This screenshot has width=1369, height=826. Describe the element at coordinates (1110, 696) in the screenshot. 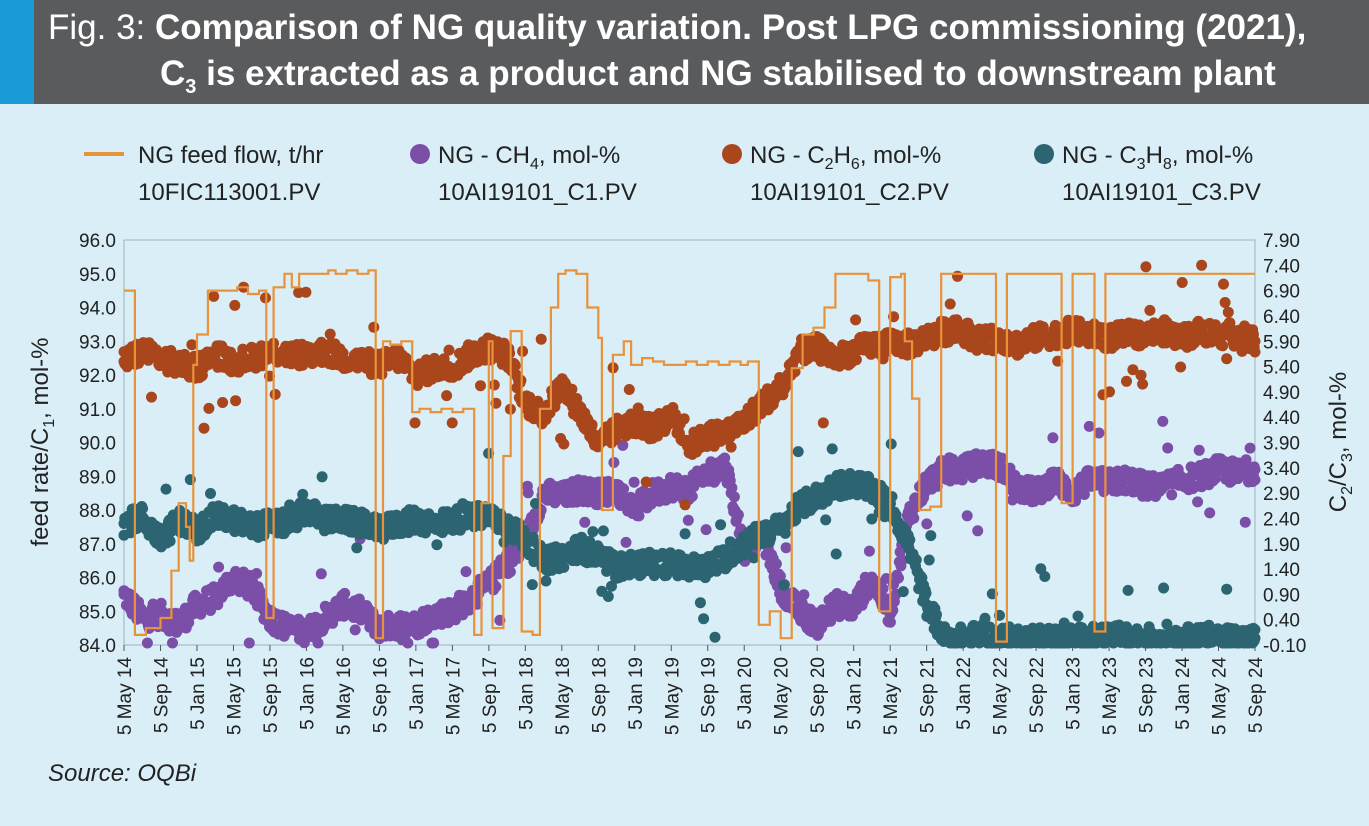

I see `x-tick-label: 5 May 23` at that location.